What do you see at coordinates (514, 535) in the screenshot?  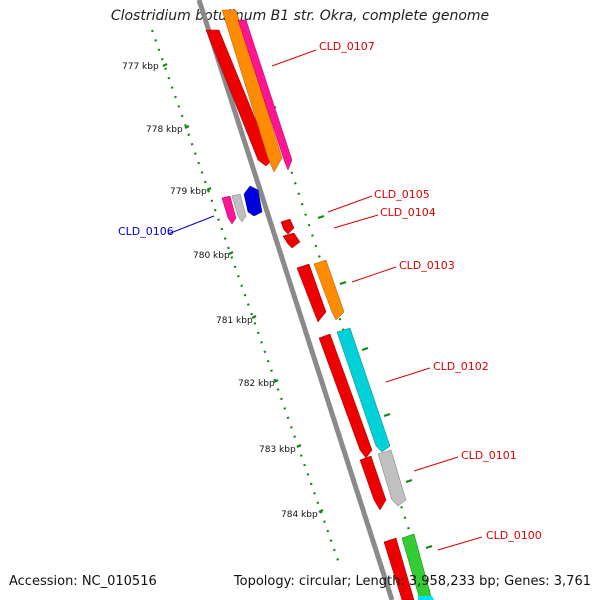 I see `gene-label-cld-0100: CLD_0100` at bounding box center [514, 535].